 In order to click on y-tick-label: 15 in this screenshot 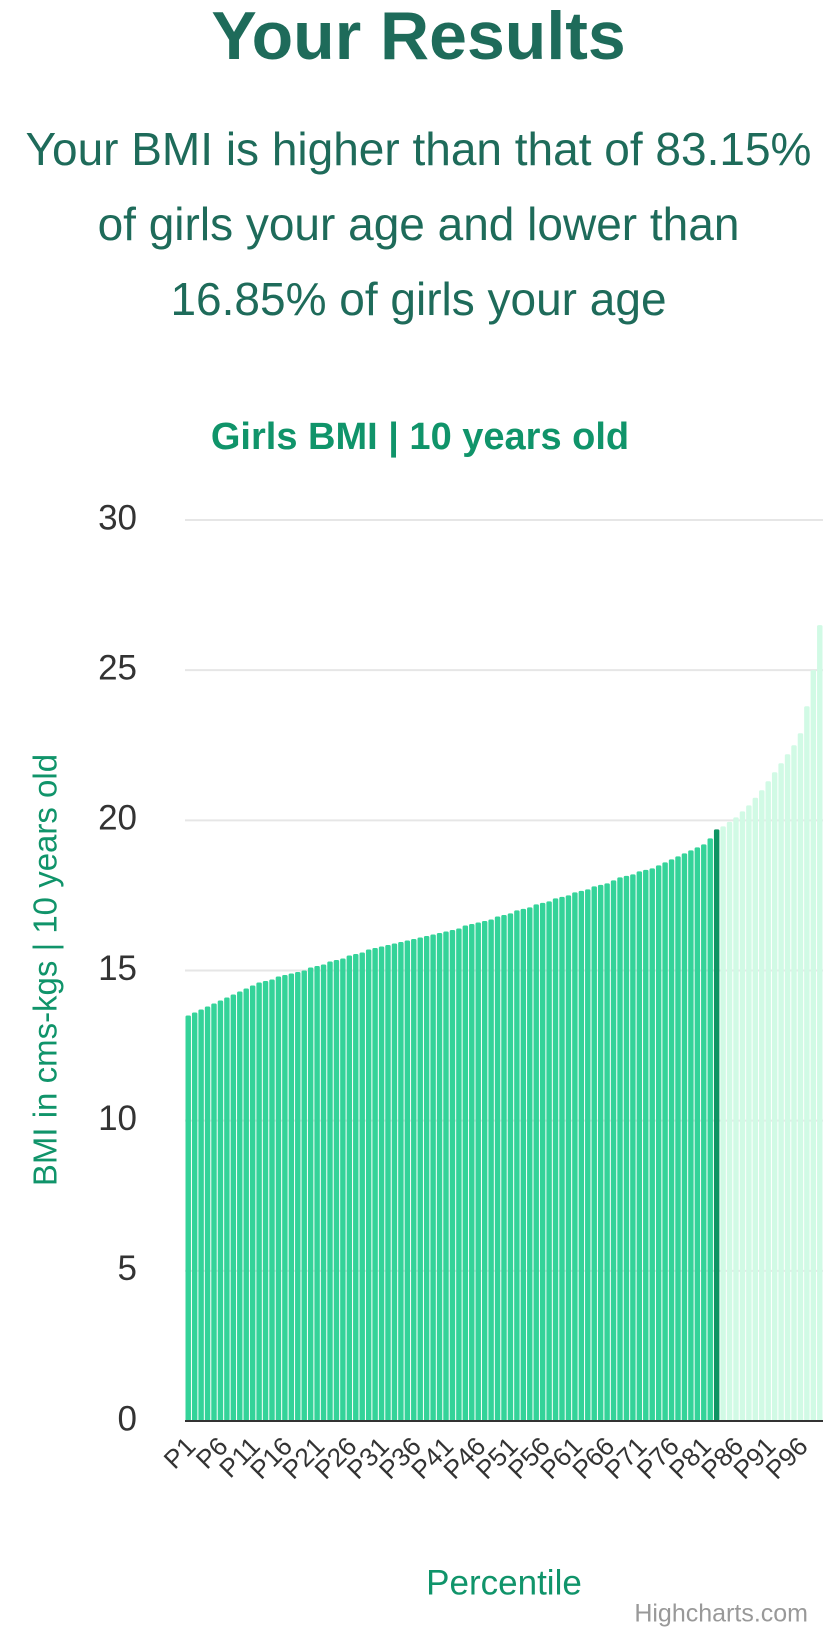, I will do `click(117, 968)`.